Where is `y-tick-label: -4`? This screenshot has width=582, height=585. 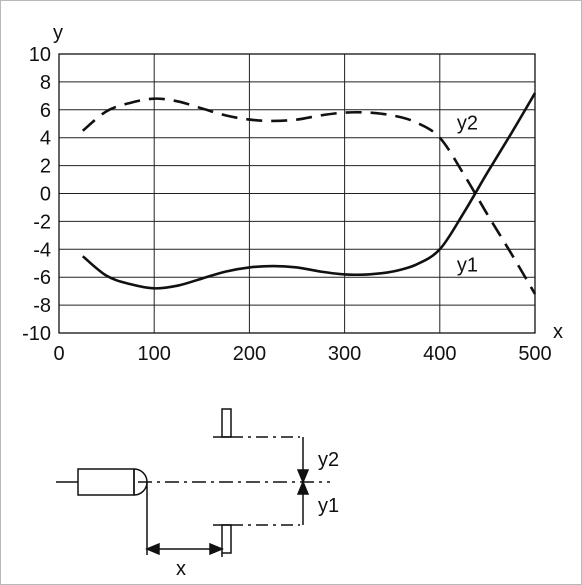
y-tick-label: -4 is located at coordinates (42, 250).